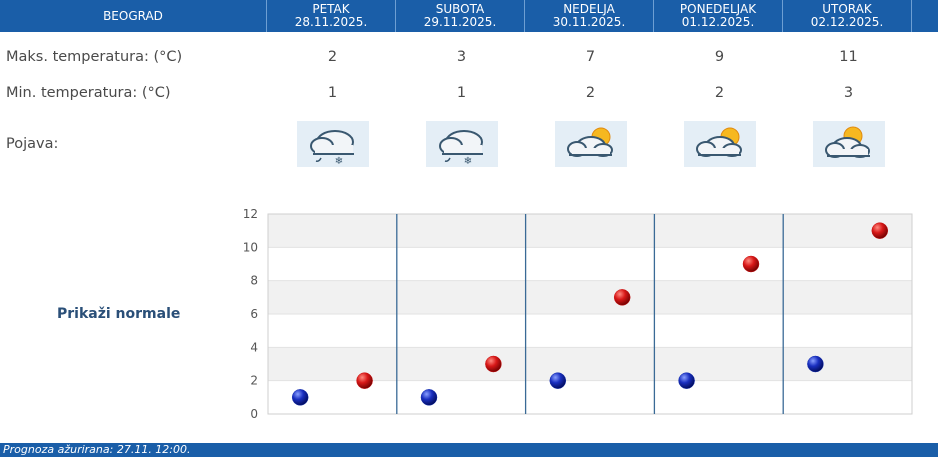 This screenshot has width=940, height=457. What do you see at coordinates (848, 93) in the screenshot?
I see `min-temp-value: 3` at bounding box center [848, 93].